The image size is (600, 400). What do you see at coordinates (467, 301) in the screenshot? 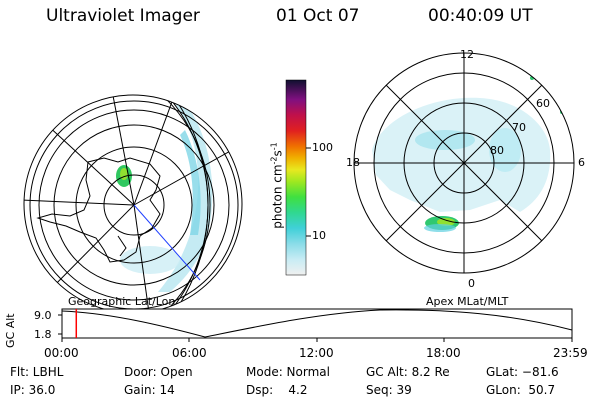
I see `apex-caption: Apex MLat/MLT` at bounding box center [467, 301].